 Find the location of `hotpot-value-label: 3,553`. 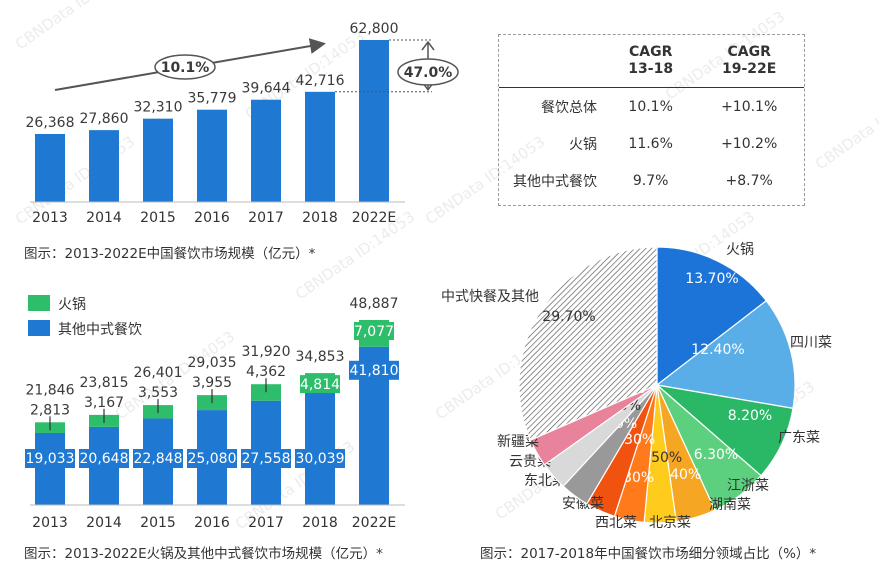

hotpot-value-label: 3,553 is located at coordinates (158, 393).